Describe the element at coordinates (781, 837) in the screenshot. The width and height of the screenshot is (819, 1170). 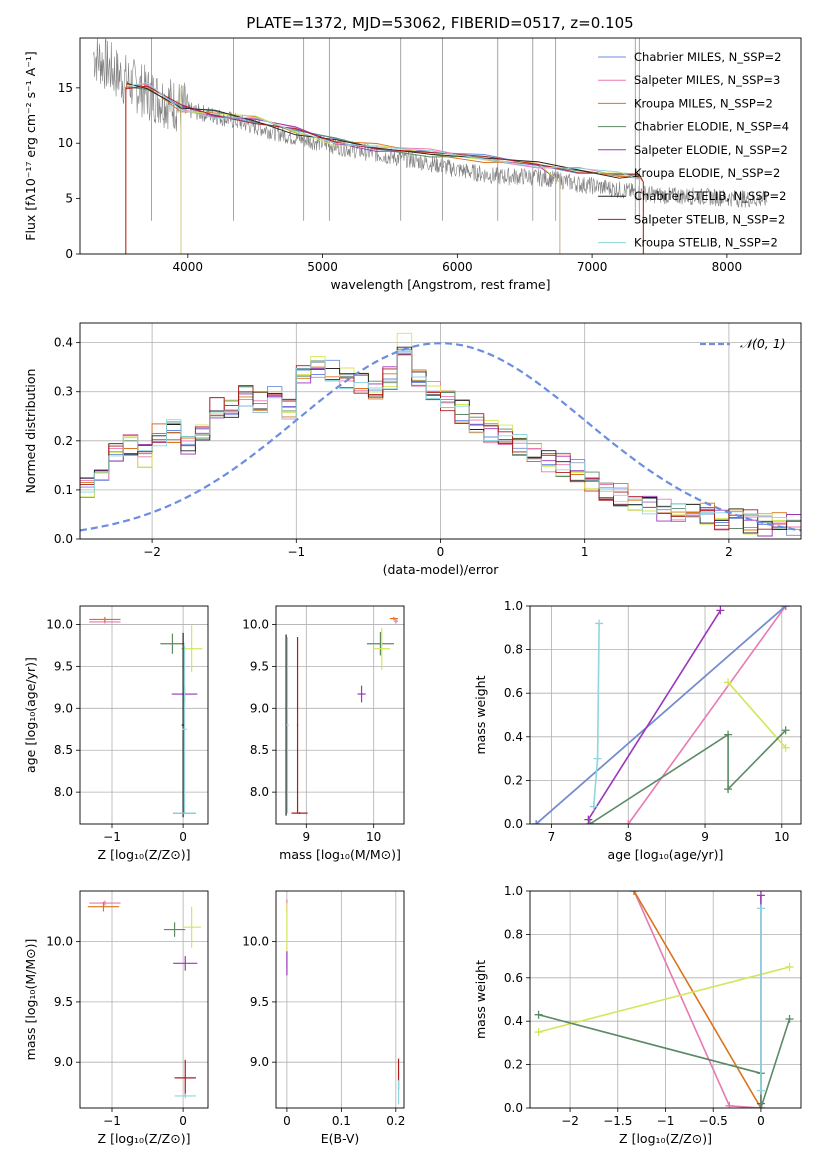
I see `x-tick-label: 10` at that location.